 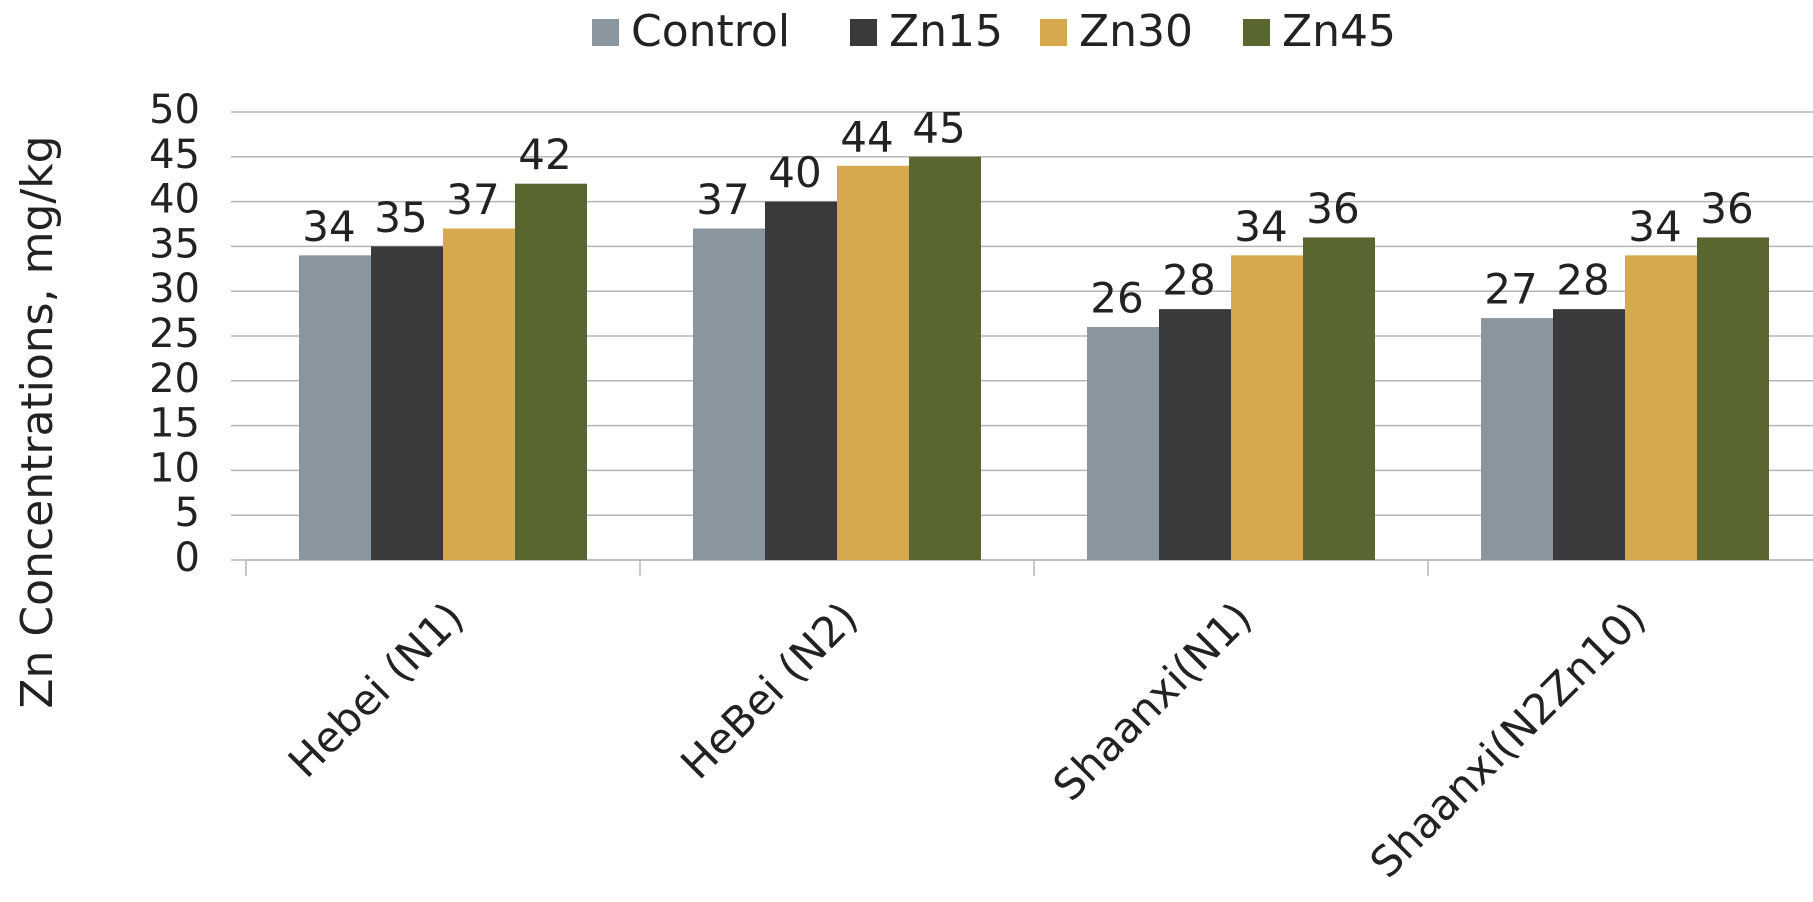 I want to click on y-tick-label: 30, so click(x=174, y=289).